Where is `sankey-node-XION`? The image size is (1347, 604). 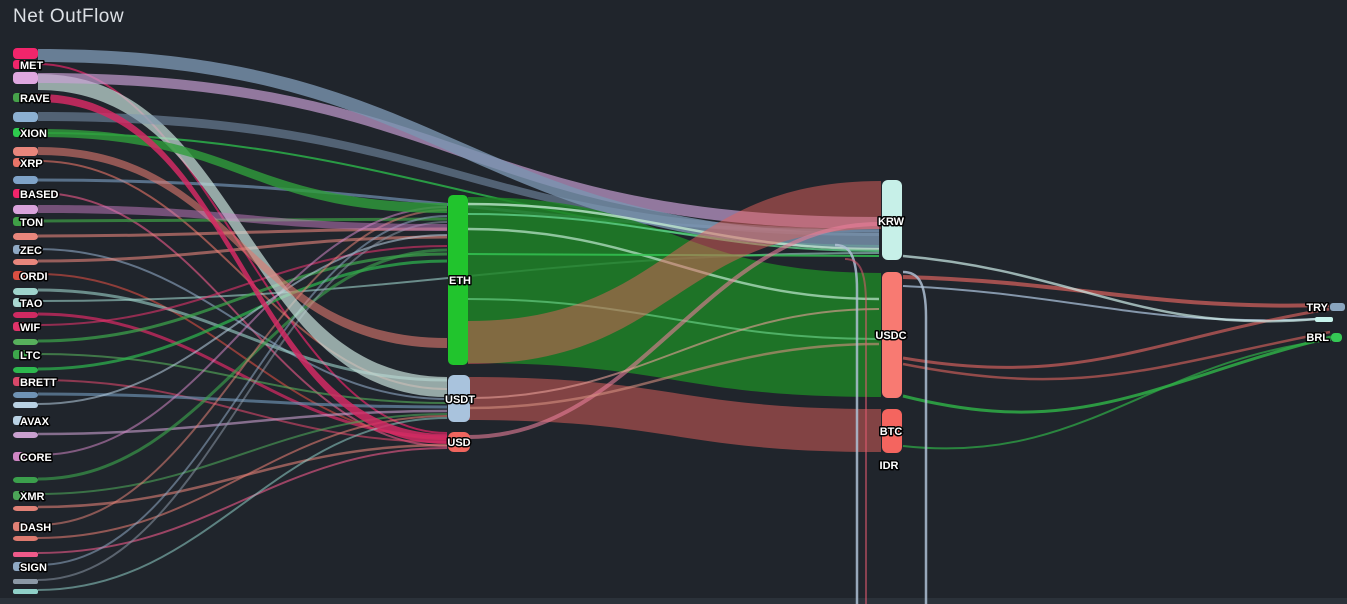
sankey-node-XION is located at coordinates (25, 117).